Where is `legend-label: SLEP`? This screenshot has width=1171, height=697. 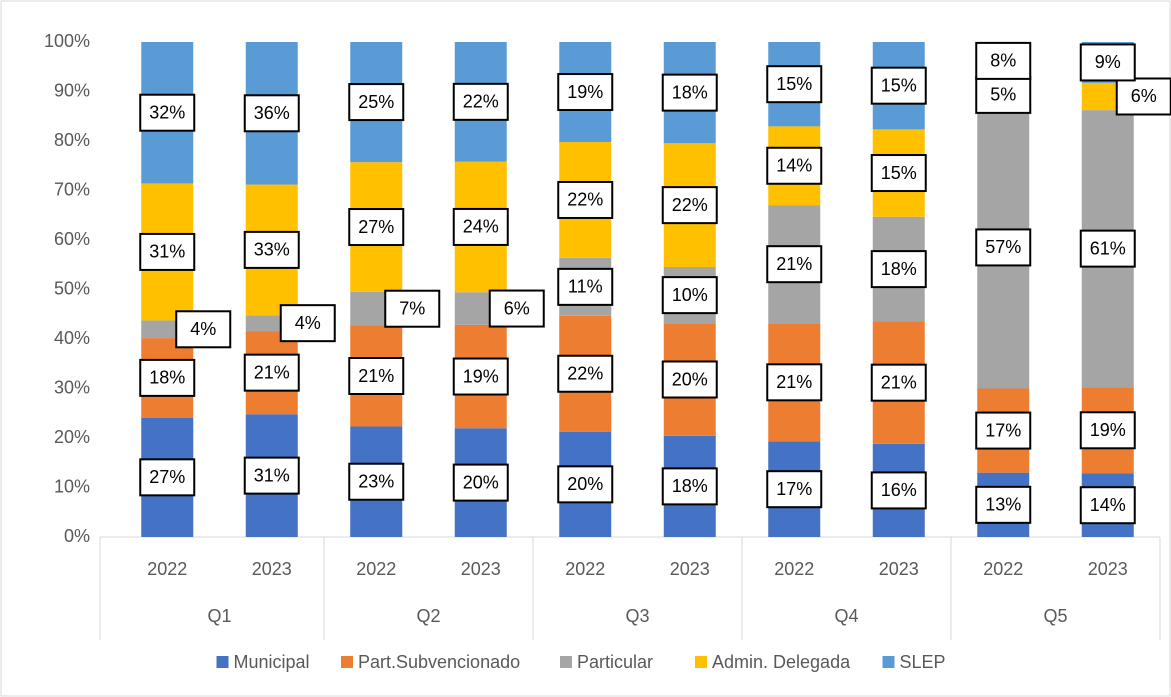
legend-label: SLEP is located at coordinates (923, 662).